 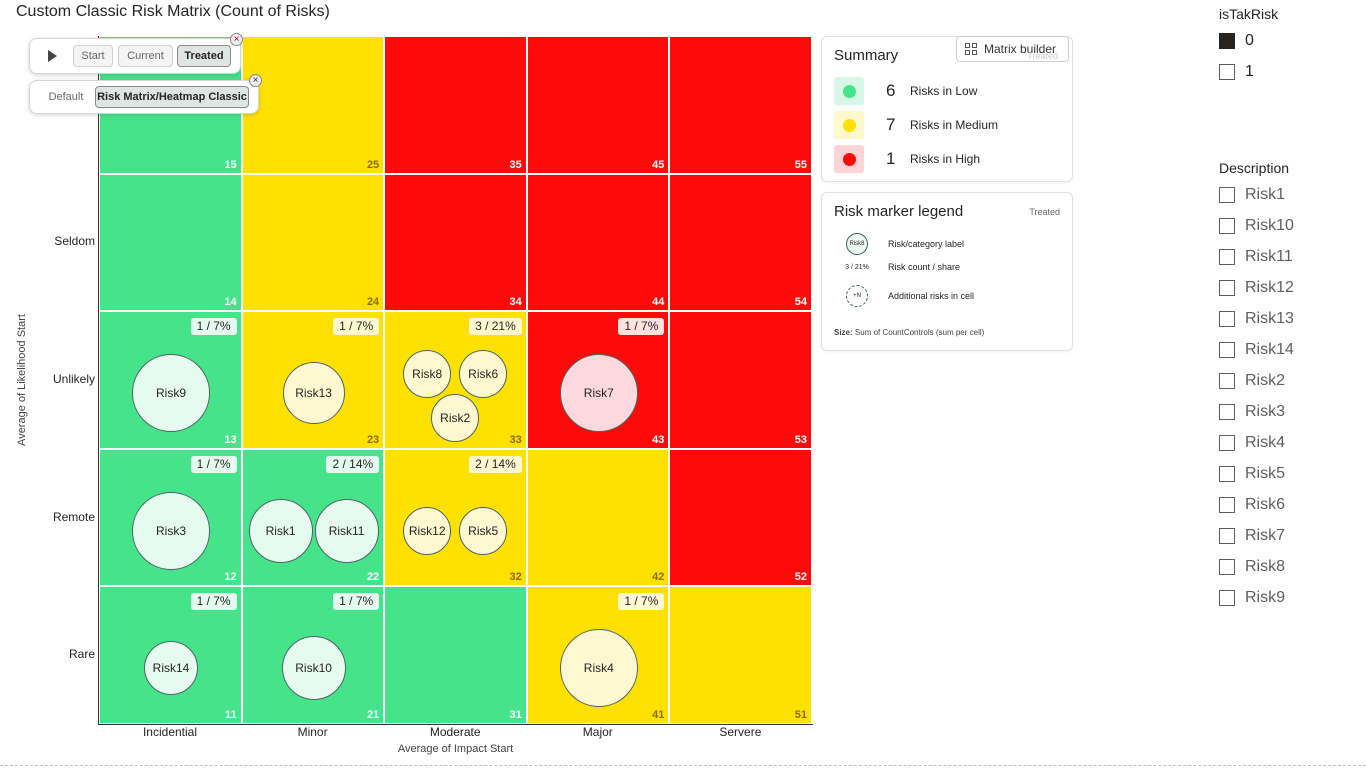 I want to click on legend-count-text: Risk count / share, so click(x=924, y=267).